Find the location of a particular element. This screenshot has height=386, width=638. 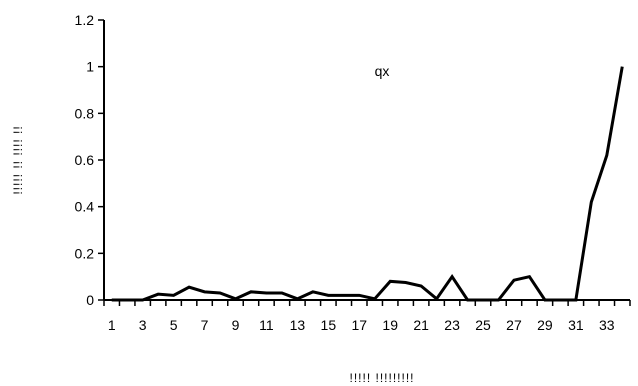

y-tick-label: 0.4 is located at coordinates (85, 207).